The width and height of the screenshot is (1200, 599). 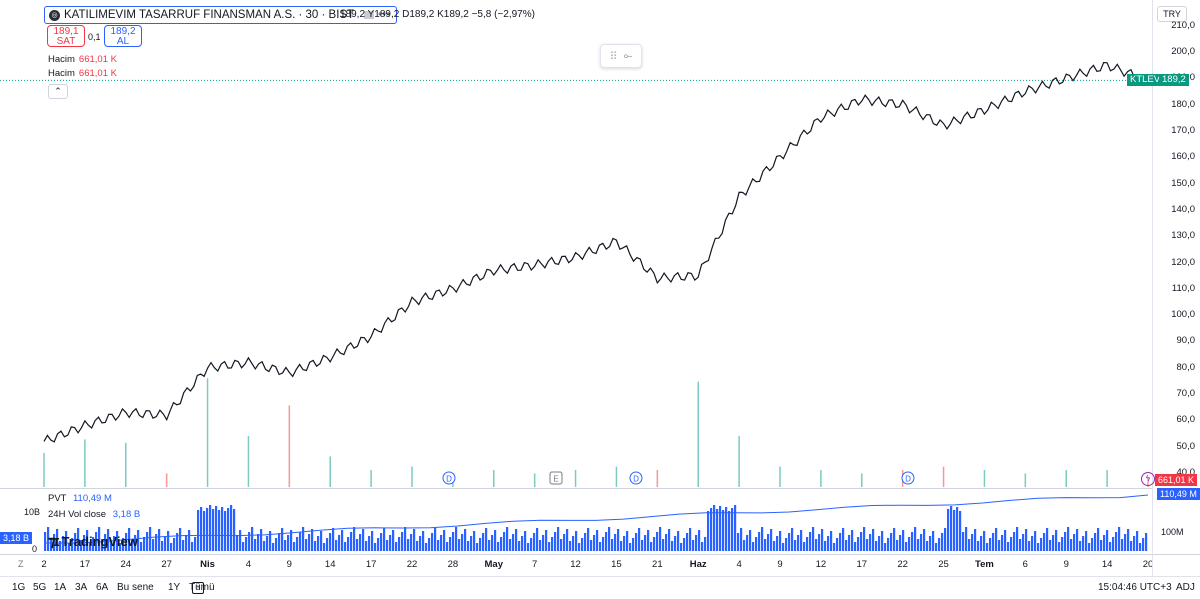 What do you see at coordinates (19, 587) in the screenshot?
I see `timeframe-button: 1G` at bounding box center [19, 587].